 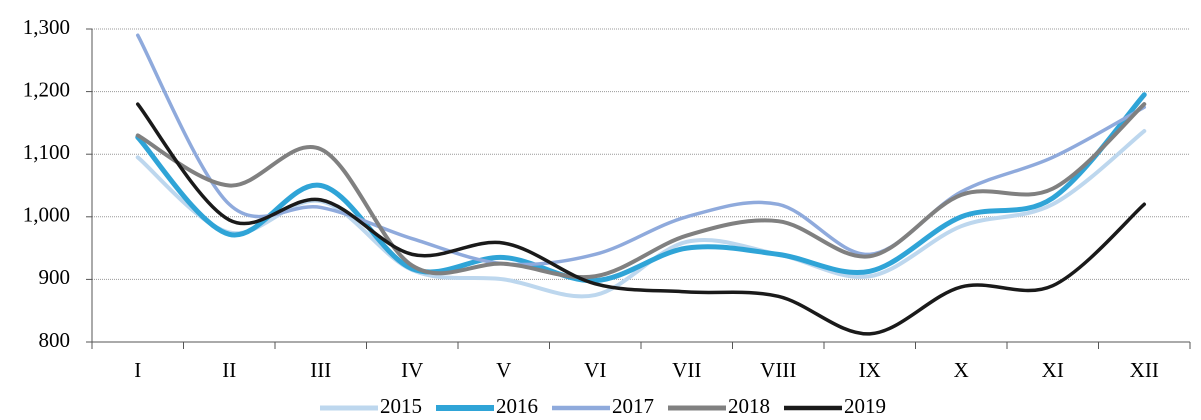 What do you see at coordinates (46, 215) in the screenshot?
I see `y-tick-label: 1,000` at bounding box center [46, 215].